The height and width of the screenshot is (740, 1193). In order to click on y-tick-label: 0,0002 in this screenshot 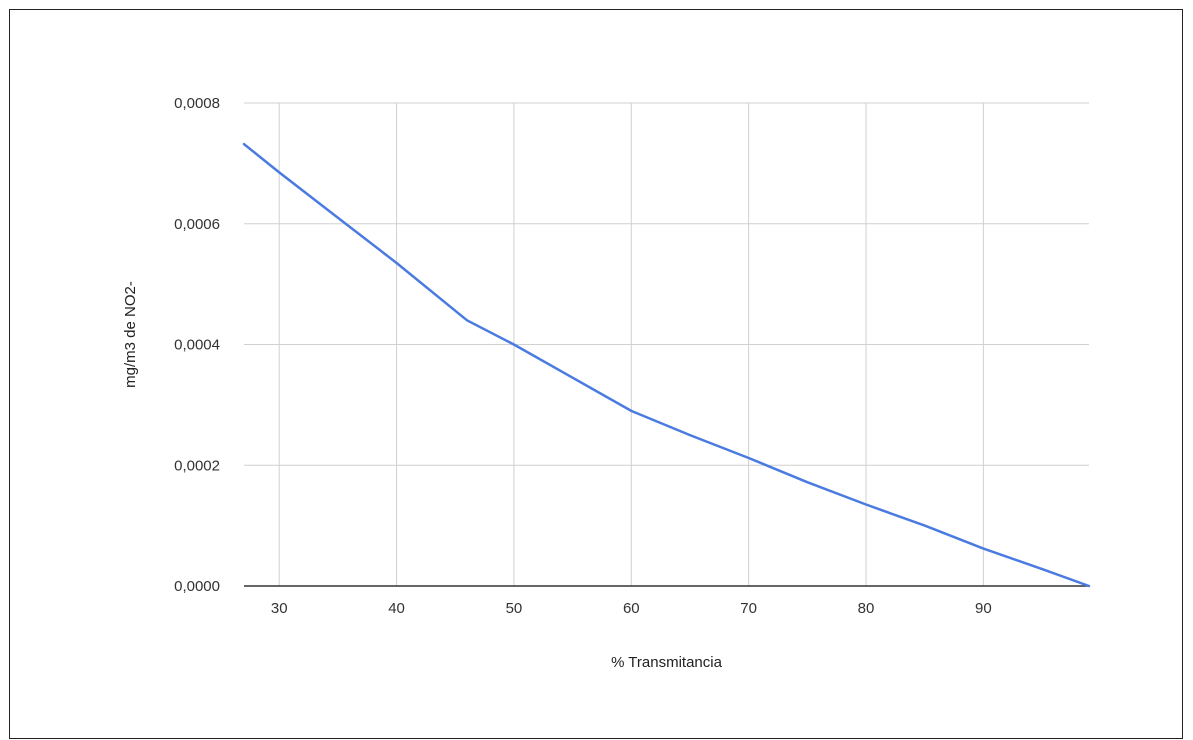, I will do `click(197, 465)`.